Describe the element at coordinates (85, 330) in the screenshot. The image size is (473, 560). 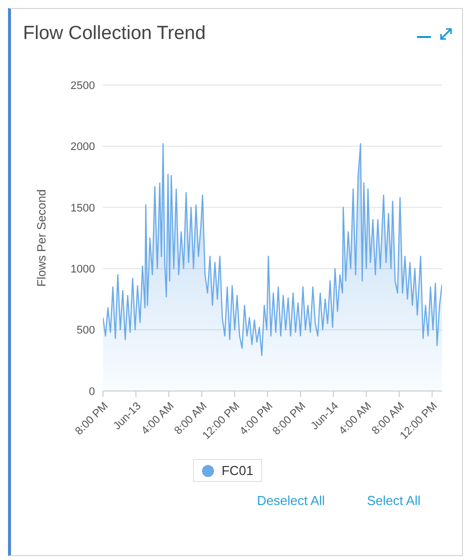
I see `y-tick-label: 500` at that location.